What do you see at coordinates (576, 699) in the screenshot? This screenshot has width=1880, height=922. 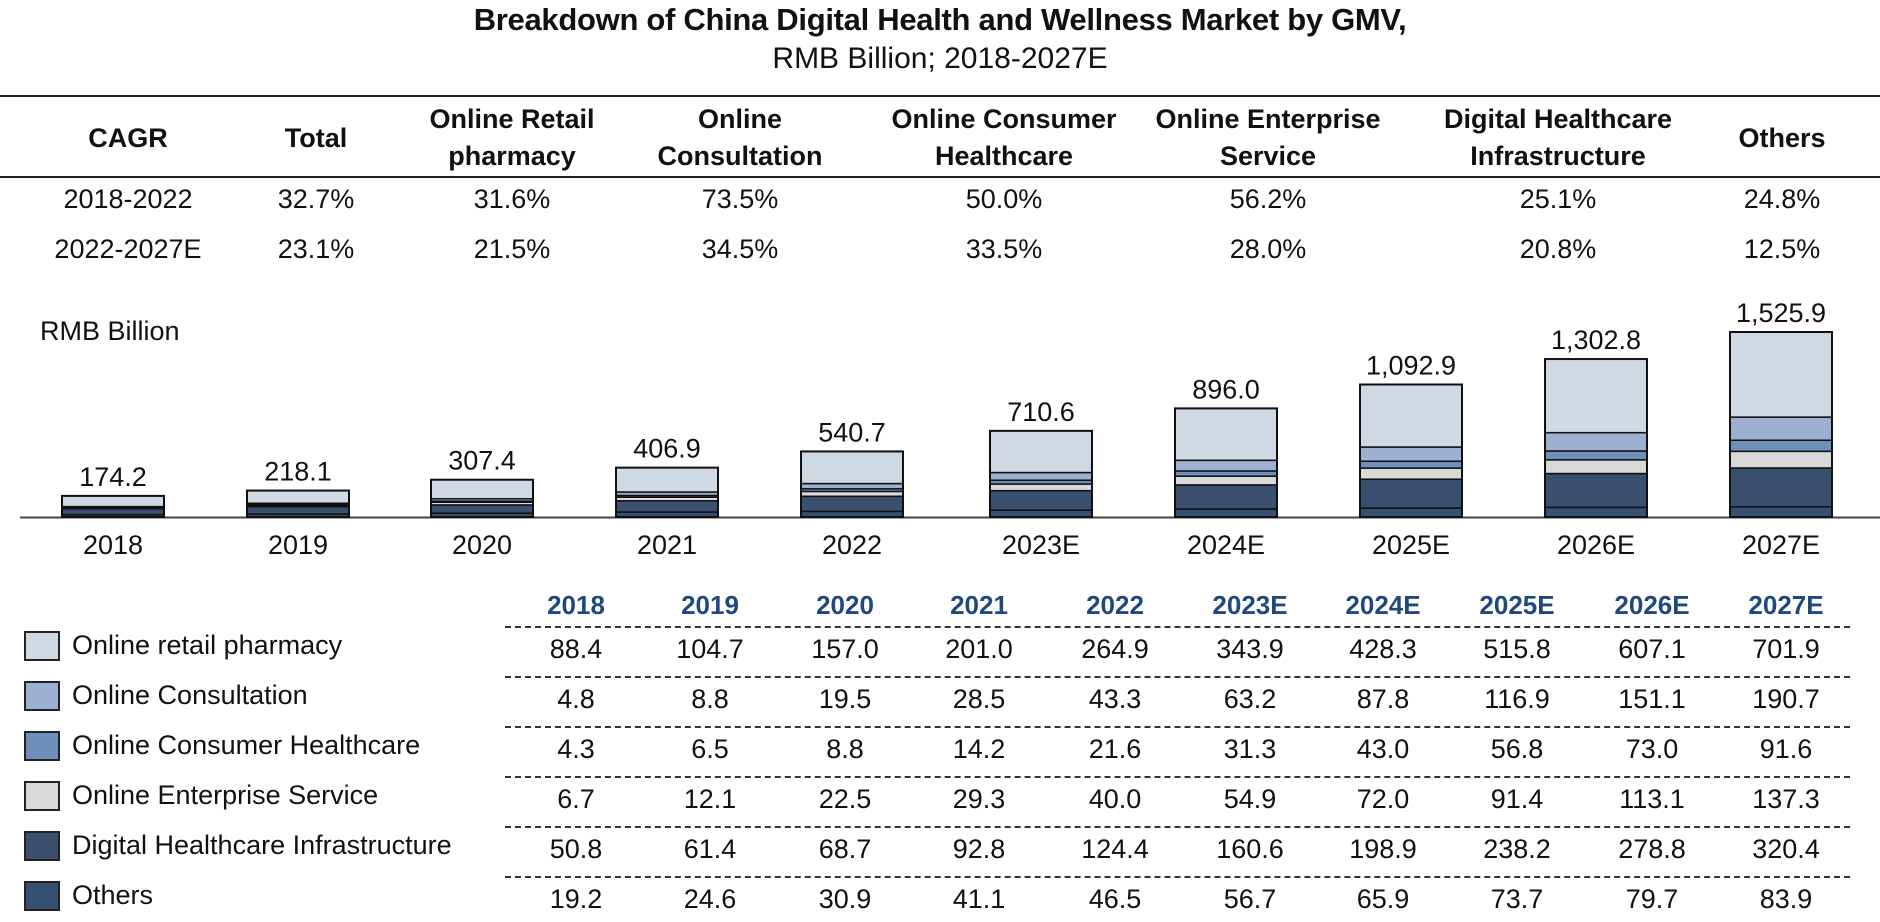 I see `table-cell: 4.8` at bounding box center [576, 699].